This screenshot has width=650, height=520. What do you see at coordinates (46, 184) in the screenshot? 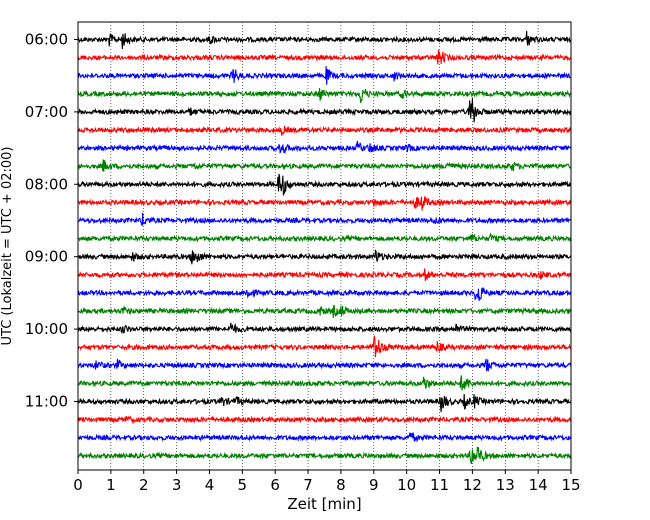
I see `y-tick-label: 08:00` at bounding box center [46, 184].